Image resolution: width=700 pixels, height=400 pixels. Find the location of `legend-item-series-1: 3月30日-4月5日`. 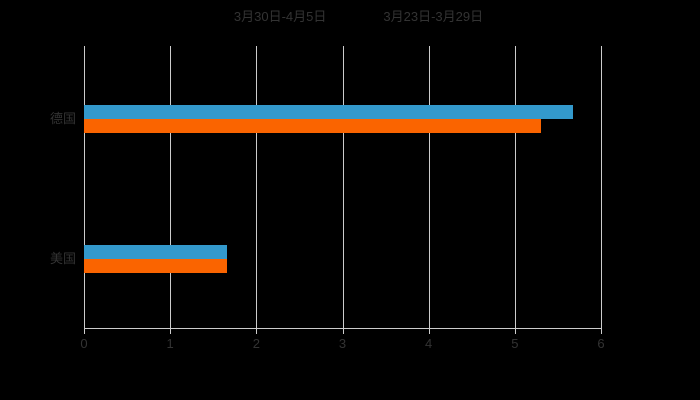

legend-item-series-1: 3月30日-4月5日 is located at coordinates (271, 17).